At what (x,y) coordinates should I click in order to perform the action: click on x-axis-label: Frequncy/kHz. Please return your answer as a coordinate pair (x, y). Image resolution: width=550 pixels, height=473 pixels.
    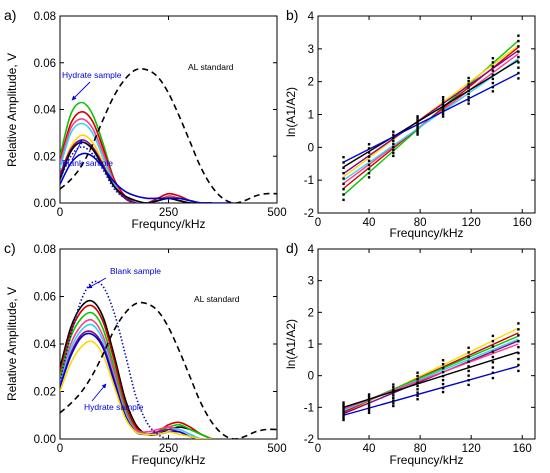
    Looking at the image, I should click on (168, 460).